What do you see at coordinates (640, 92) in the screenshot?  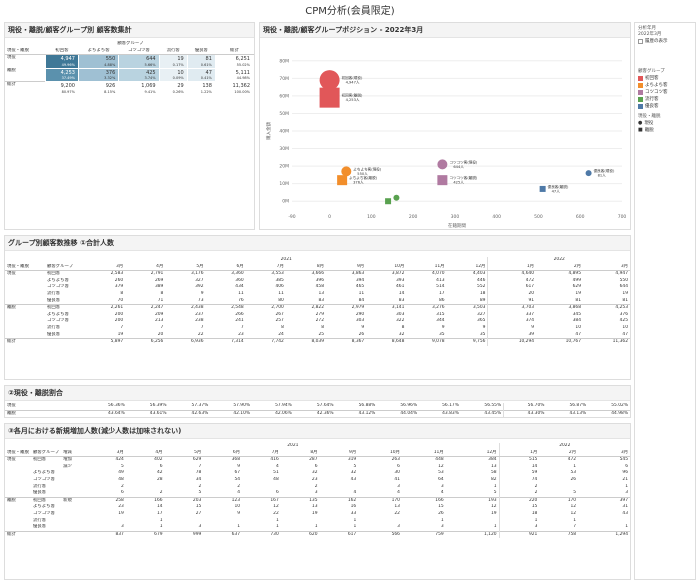 I see `color-swatch-icon` at bounding box center [640, 92].